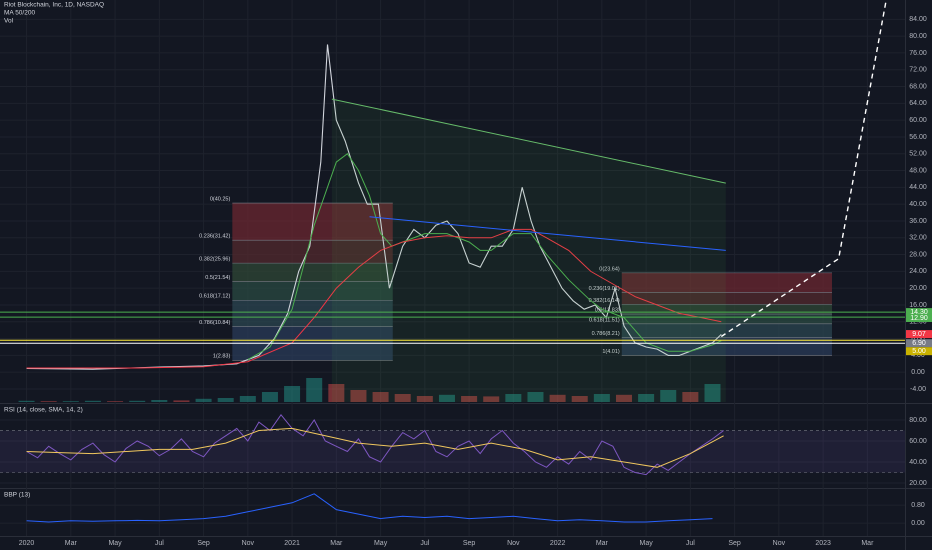  I want to click on price-tag-label: 14.30, so click(919, 312).